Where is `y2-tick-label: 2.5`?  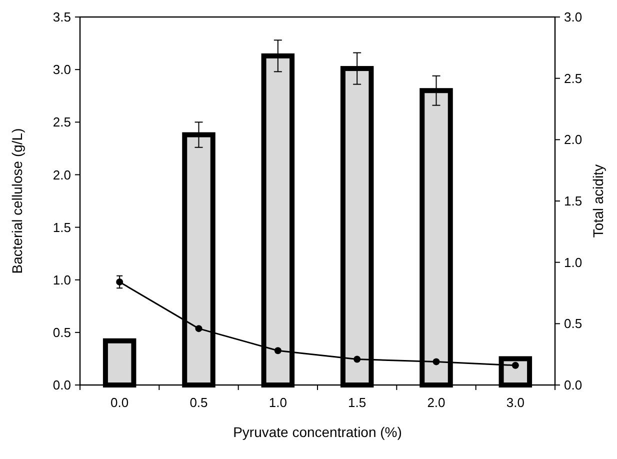
y2-tick-label: 2.5 is located at coordinates (573, 78).